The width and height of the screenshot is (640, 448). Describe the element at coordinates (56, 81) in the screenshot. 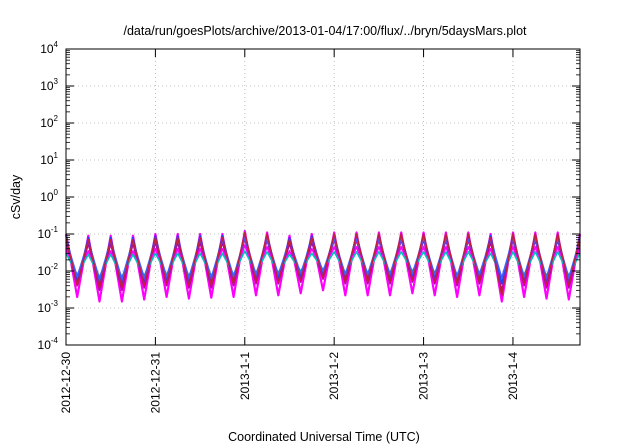

I see `y-tick-exponent: 3` at that location.